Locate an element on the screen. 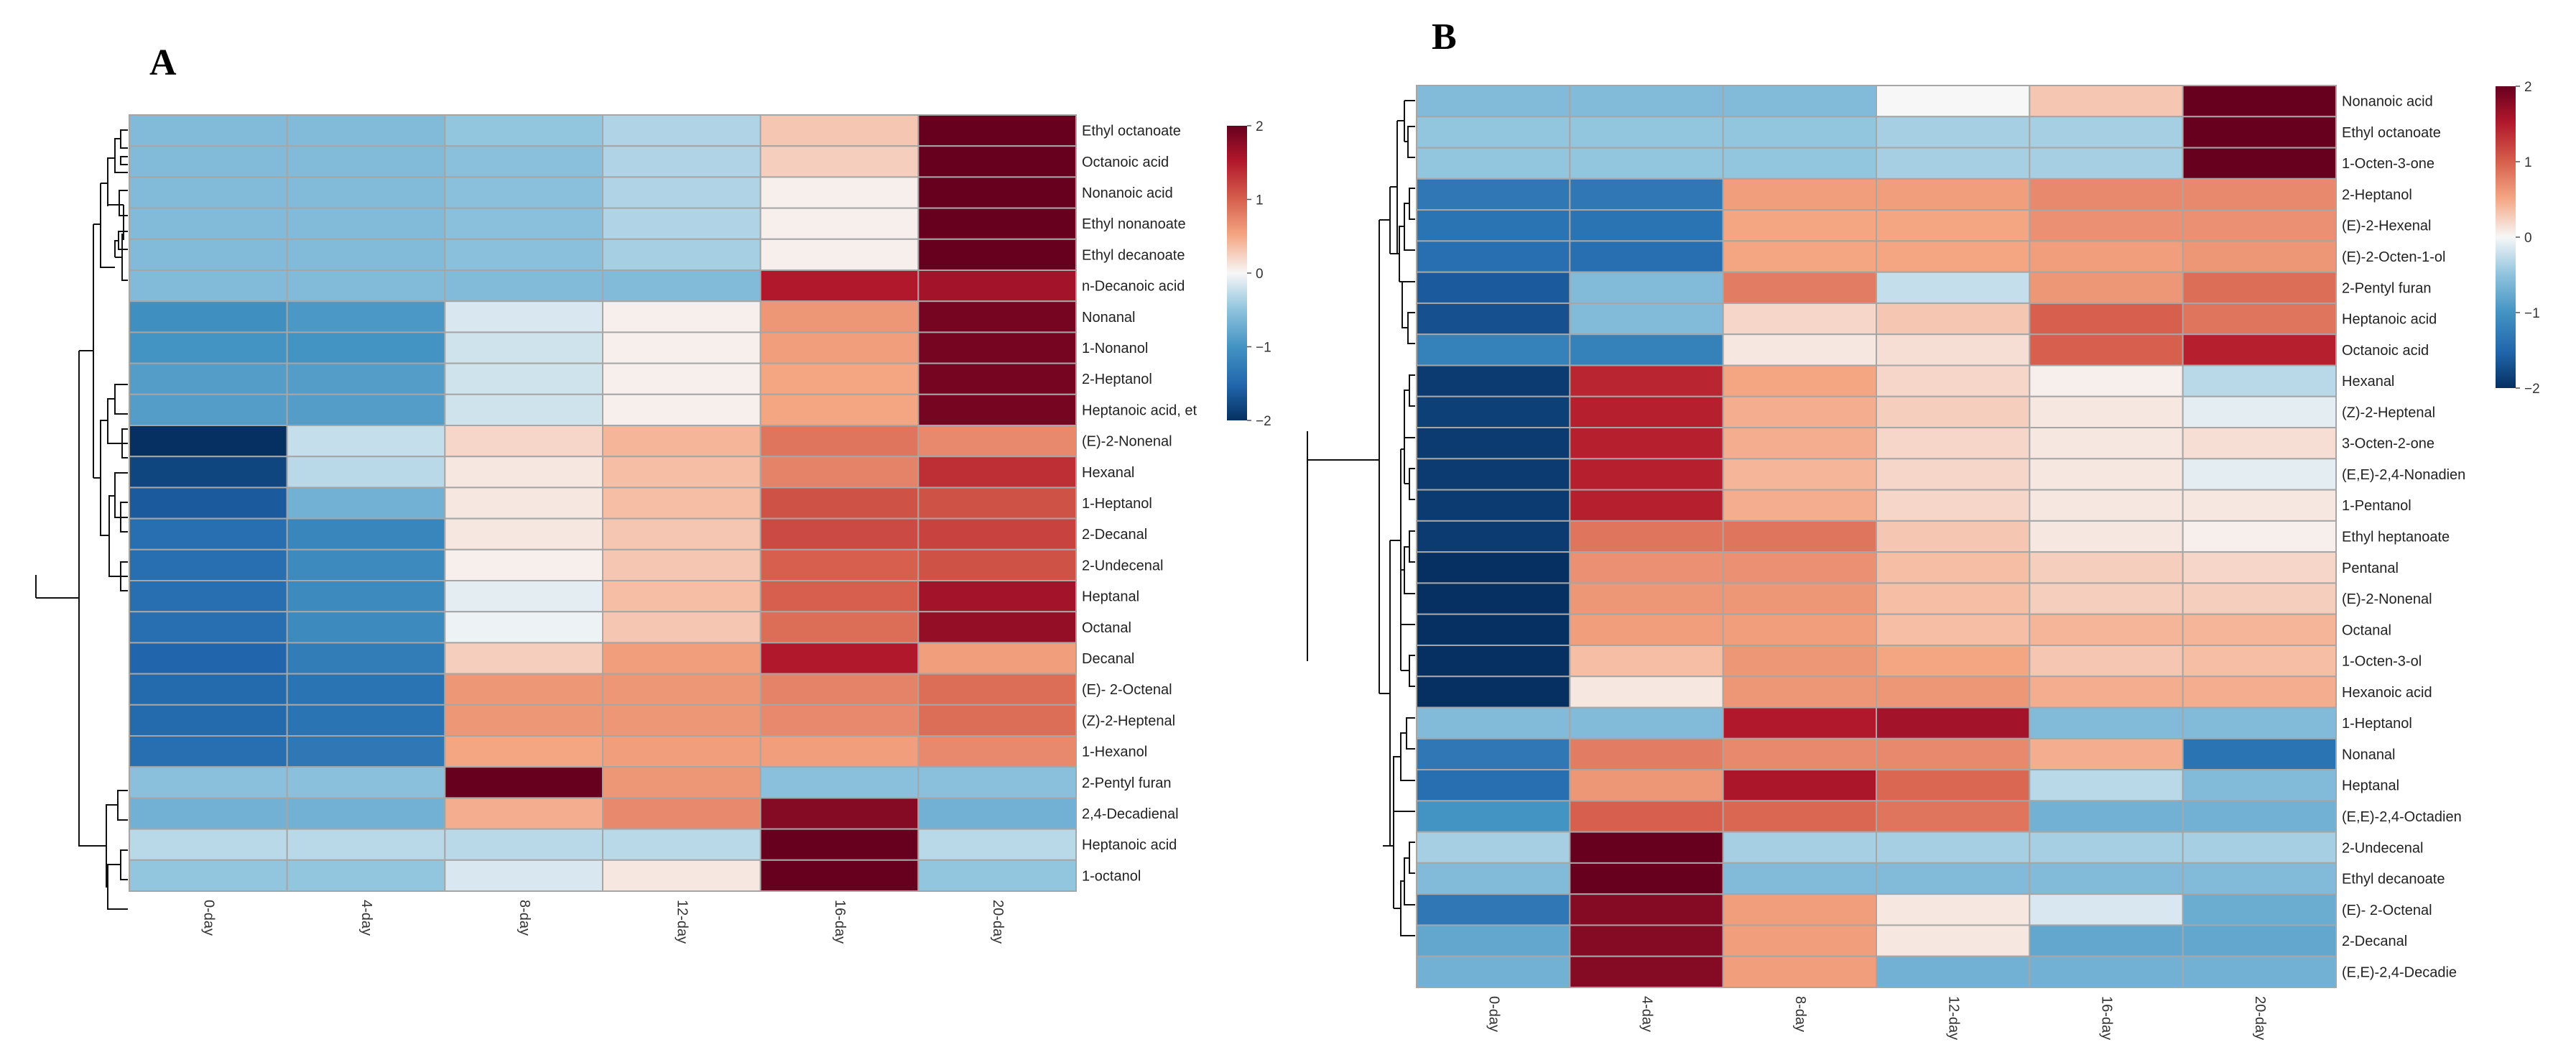 This screenshot has height=1060, width=2576. heatmap-cell-b-r8-c1 is located at coordinates (1646, 350).